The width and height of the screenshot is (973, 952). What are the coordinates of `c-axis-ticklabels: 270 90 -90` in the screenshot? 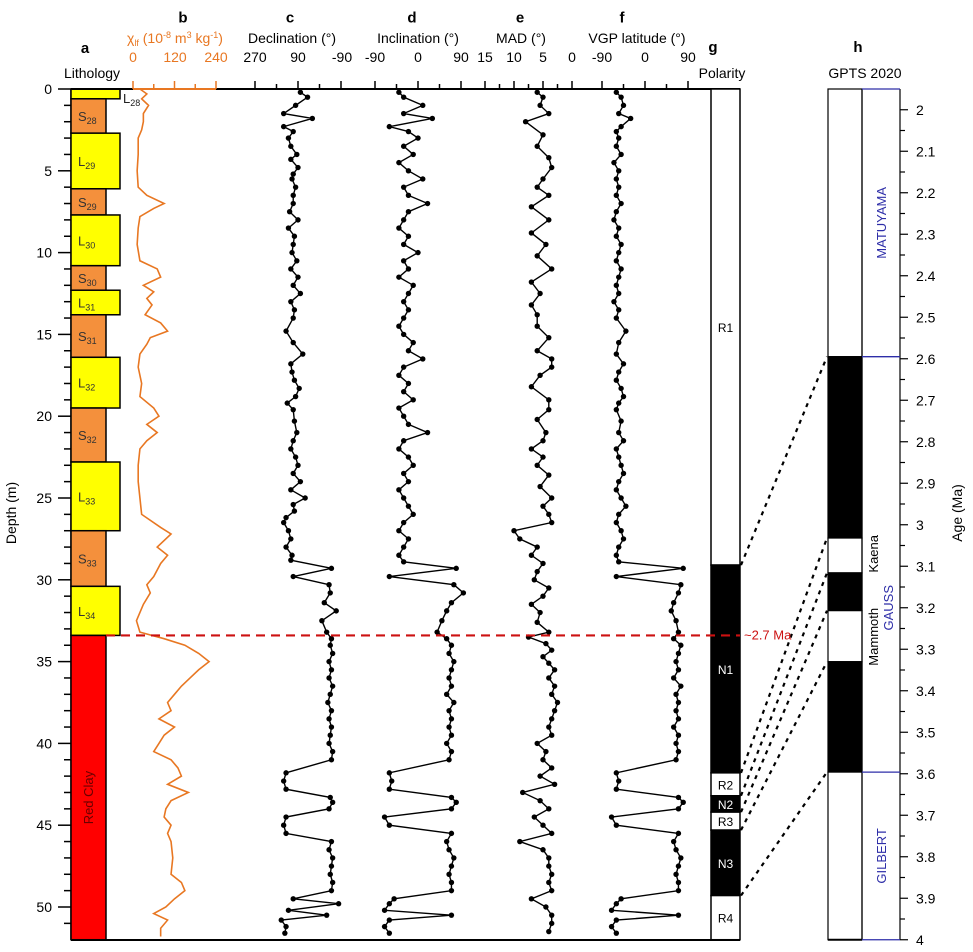 It's located at (297, 57).